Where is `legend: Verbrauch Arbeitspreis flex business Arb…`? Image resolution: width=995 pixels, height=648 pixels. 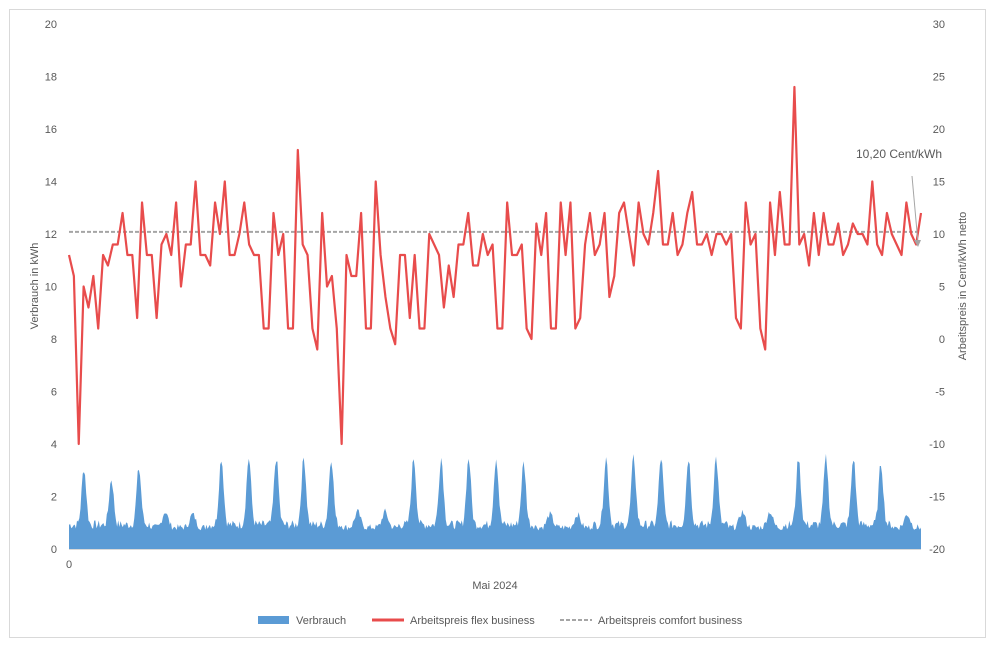 legend: Verbrauch Arbeitspreis flex business Arb… is located at coordinates (500, 621).